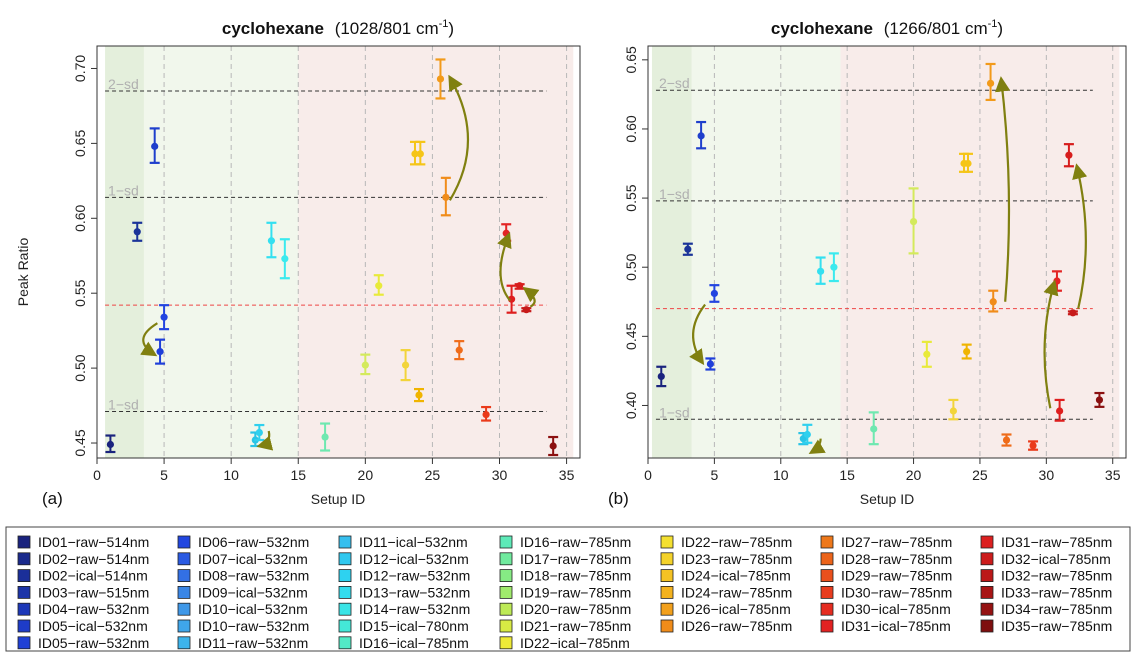 This screenshot has width=1132, height=654. Describe the element at coordinates (674, 412) in the screenshot. I see `sd-label-b-2: 1−sd` at that location.